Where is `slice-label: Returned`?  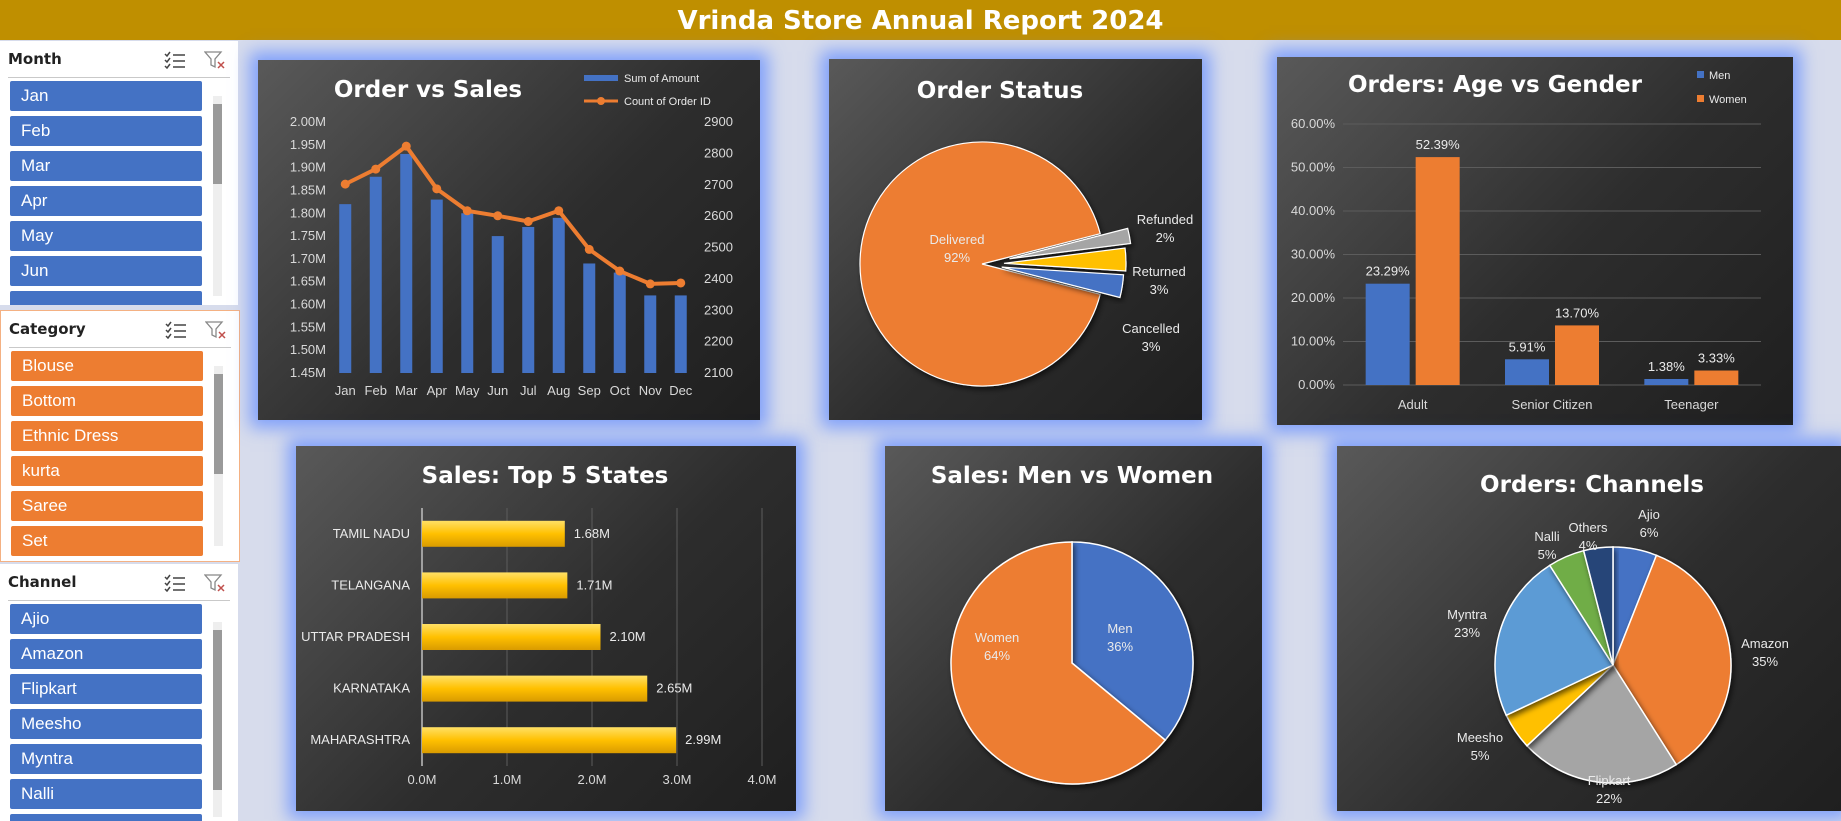 slice-label: Returned is located at coordinates (1158, 271).